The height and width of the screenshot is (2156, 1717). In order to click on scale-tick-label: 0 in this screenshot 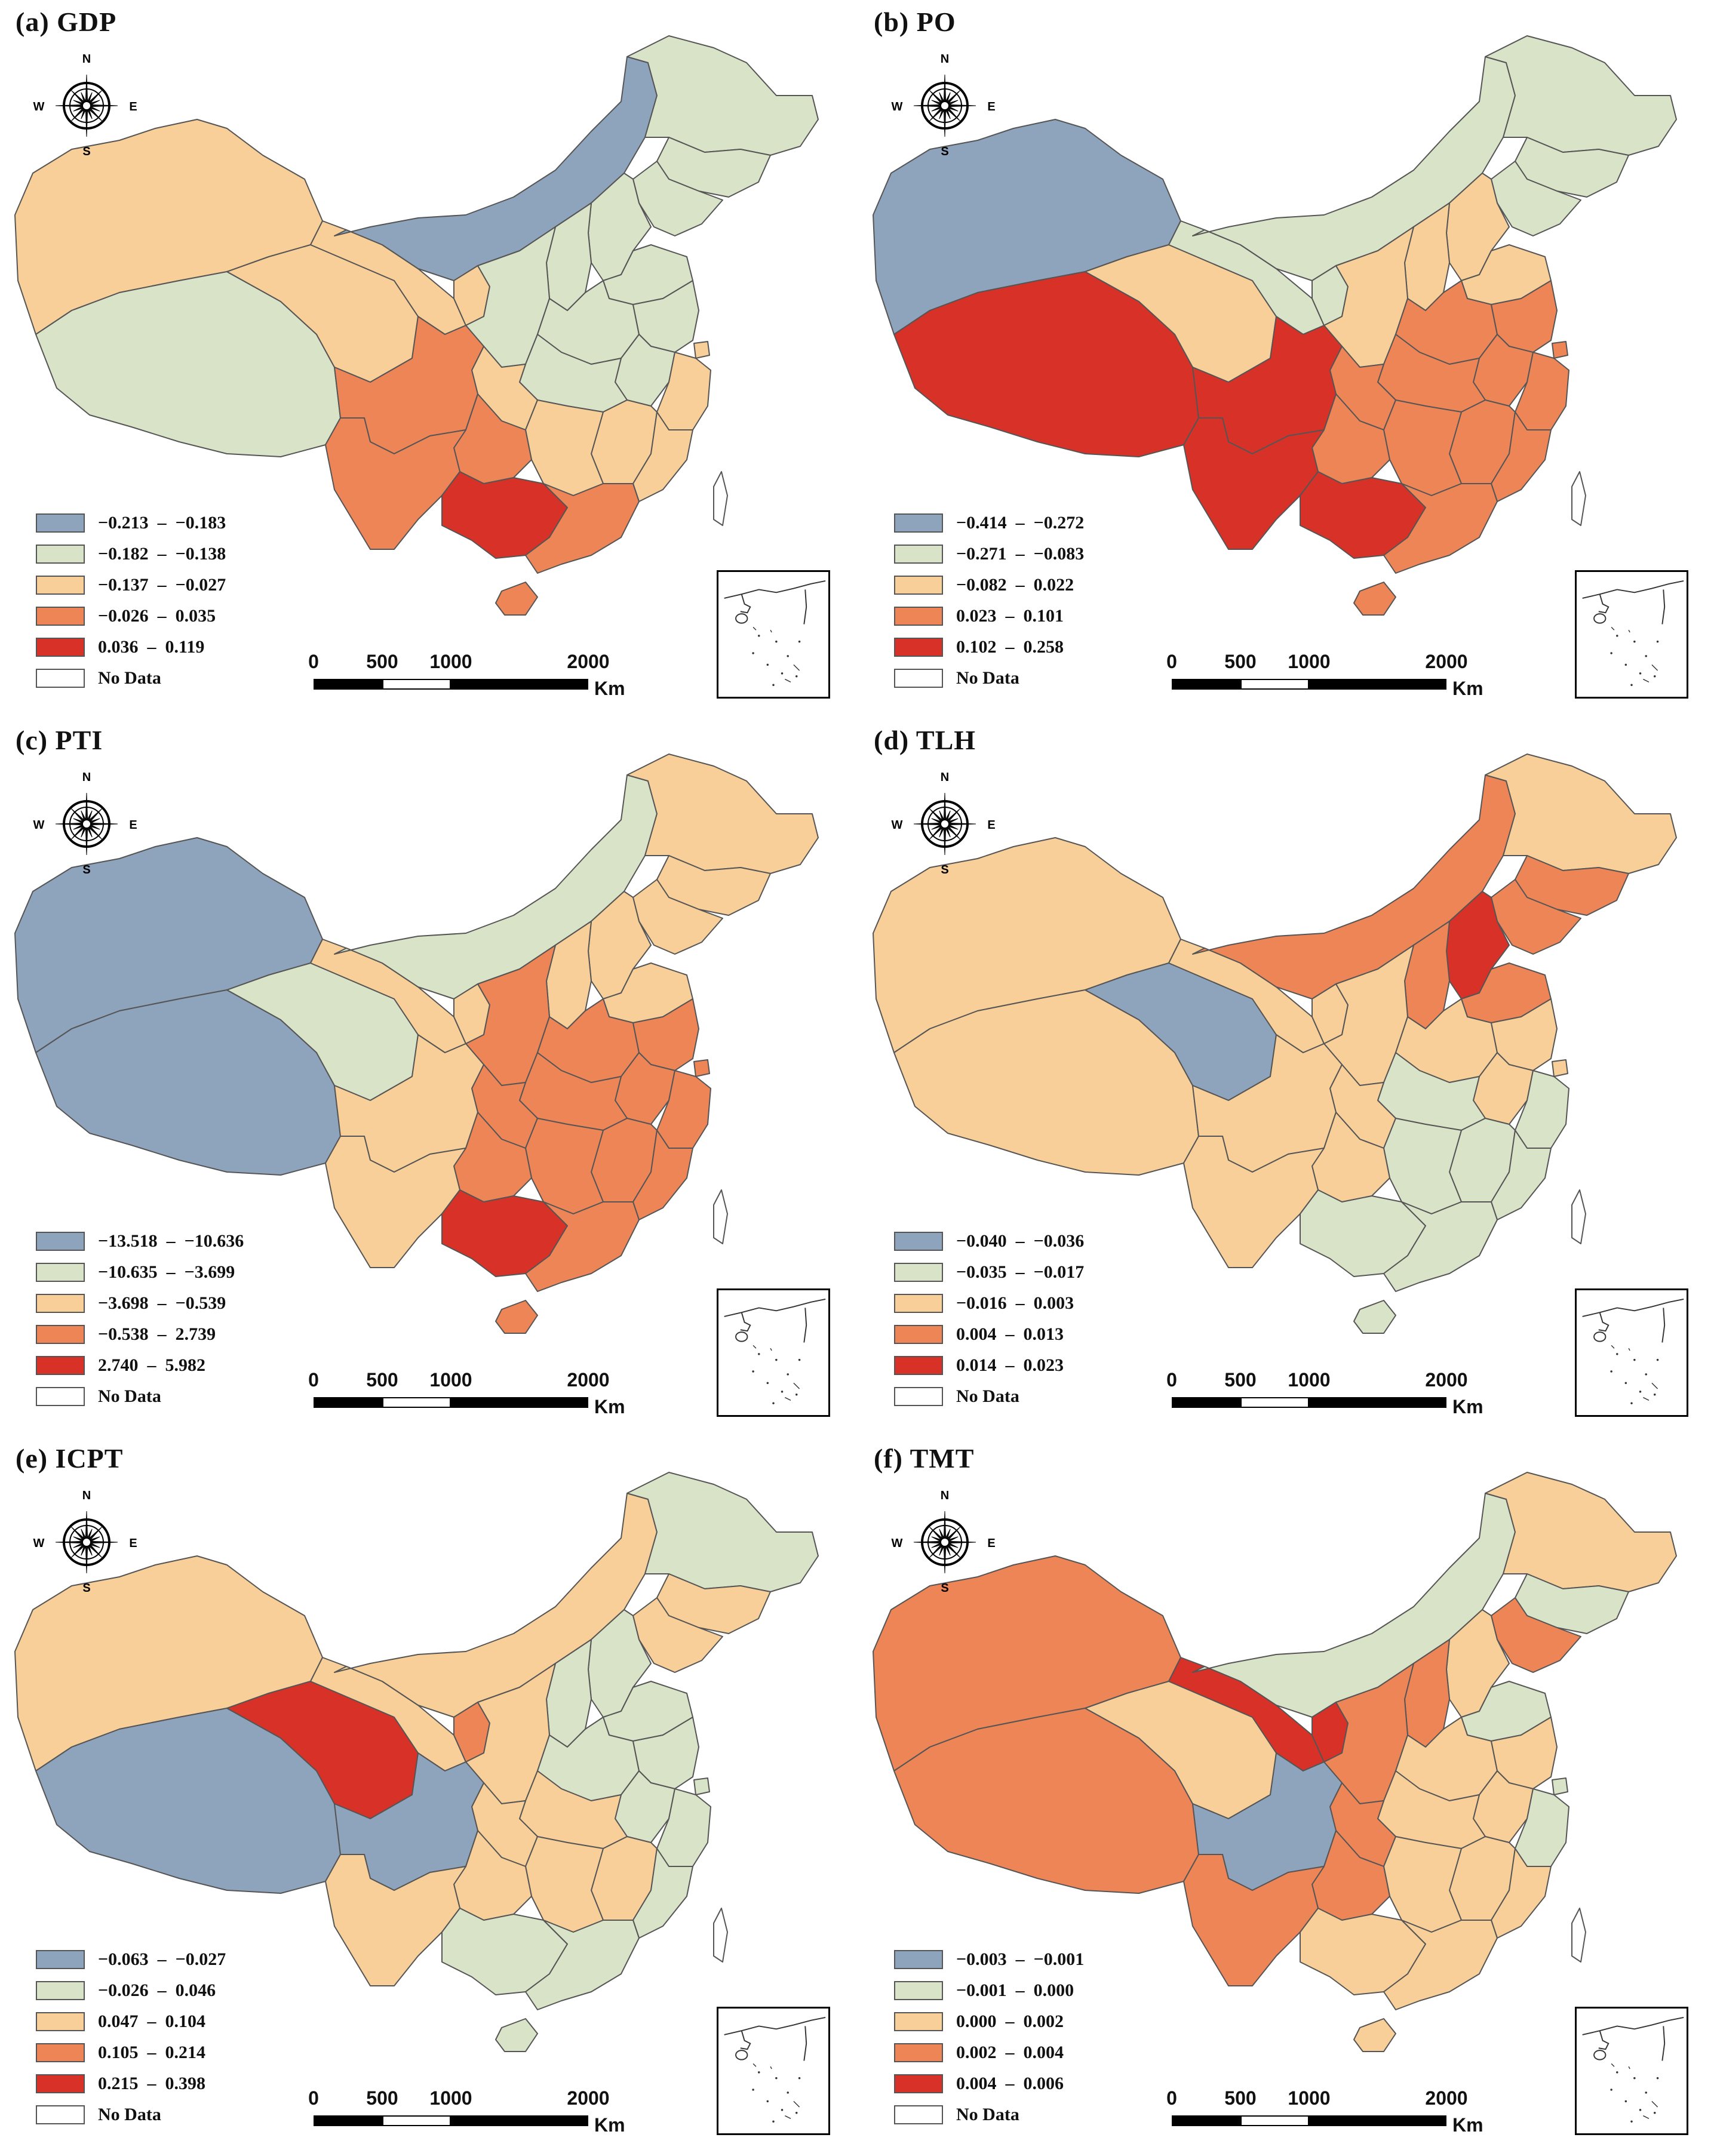, I will do `click(1171, 1380)`.